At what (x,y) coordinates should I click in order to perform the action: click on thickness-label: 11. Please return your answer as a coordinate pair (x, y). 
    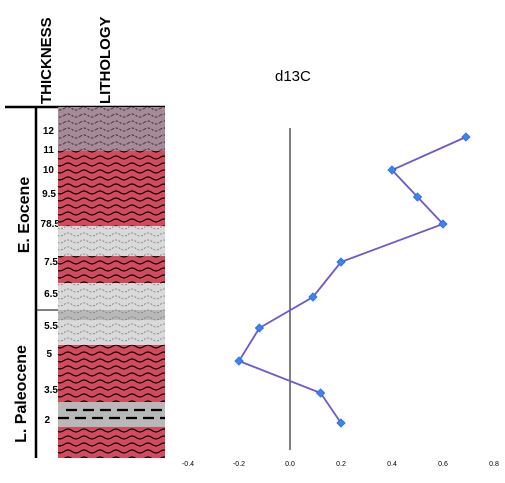
    Looking at the image, I should click on (48, 150).